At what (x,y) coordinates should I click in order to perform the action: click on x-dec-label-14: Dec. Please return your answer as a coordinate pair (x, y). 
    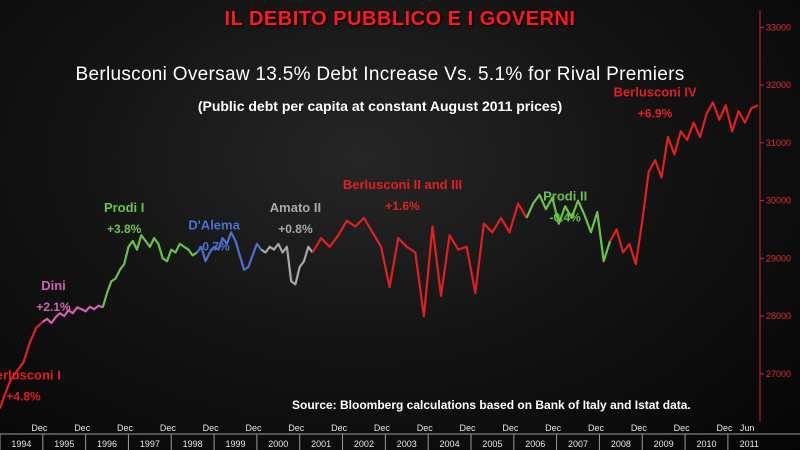
    Looking at the image, I should click on (639, 428).